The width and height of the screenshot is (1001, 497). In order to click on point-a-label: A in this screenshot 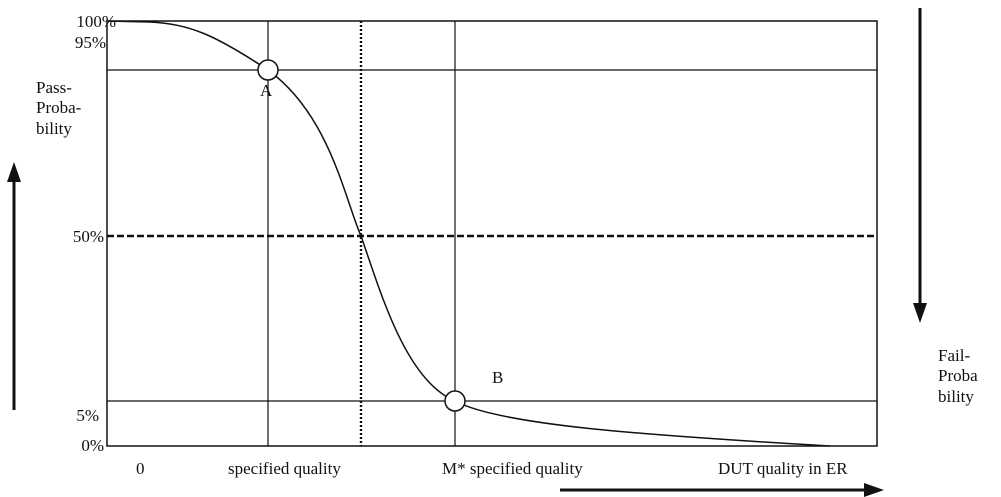, I will do `click(266, 90)`.